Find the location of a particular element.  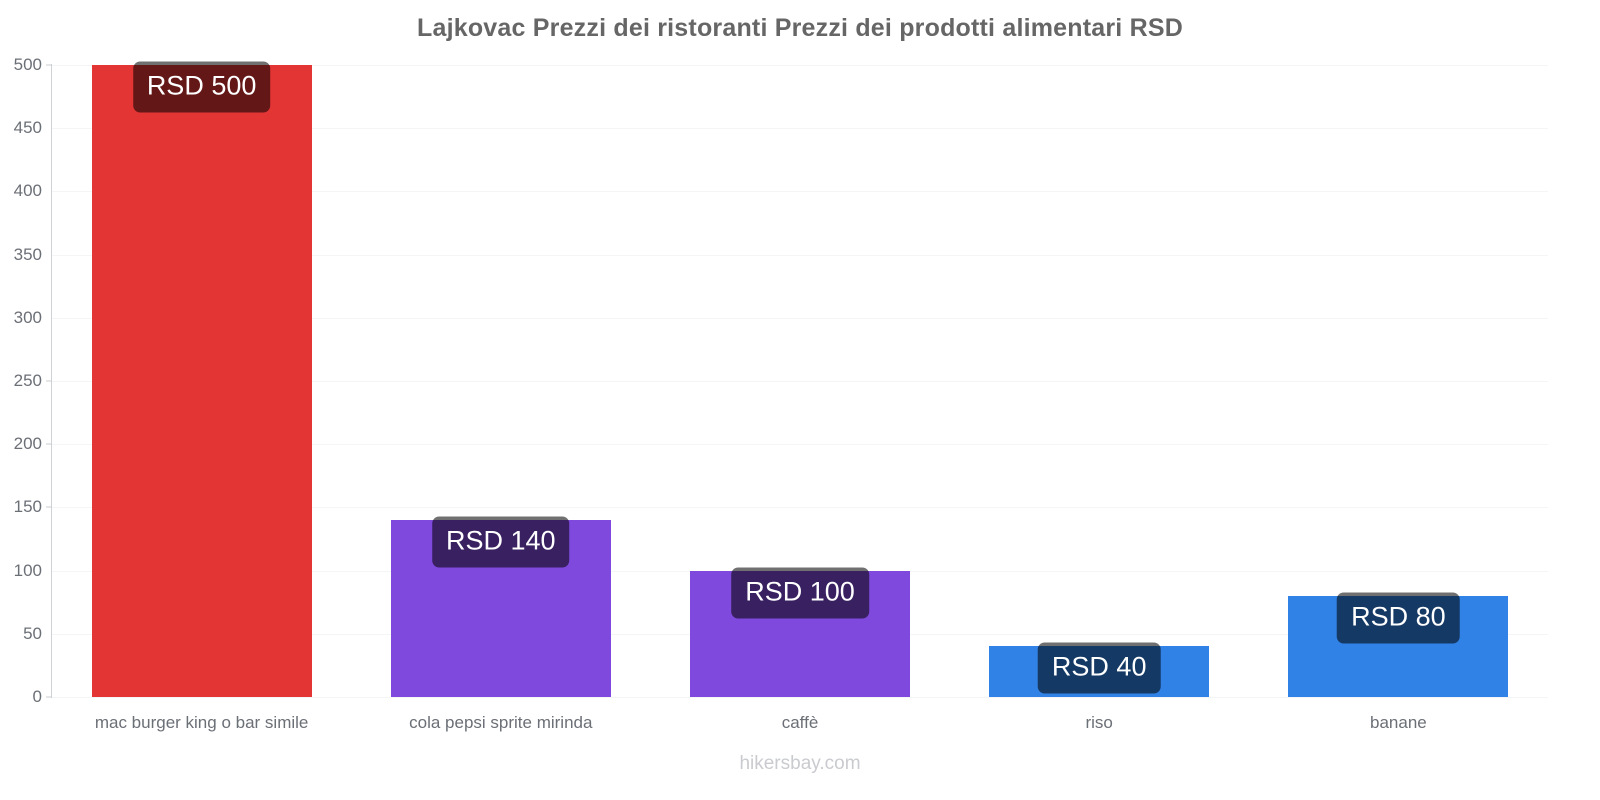

y-axis-tick-label: 50 is located at coordinates (32, 633).